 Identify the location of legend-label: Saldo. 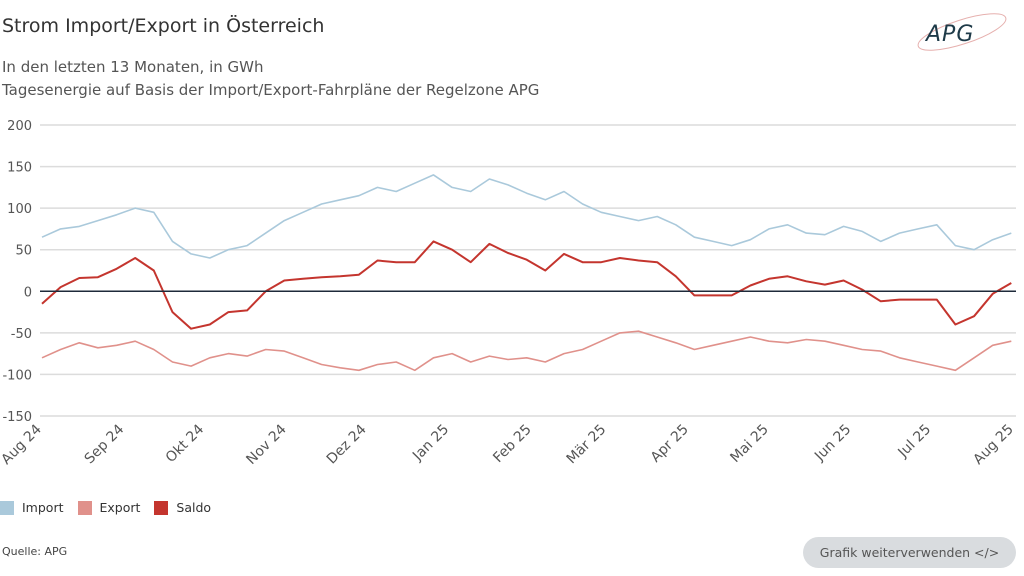
(194, 507).